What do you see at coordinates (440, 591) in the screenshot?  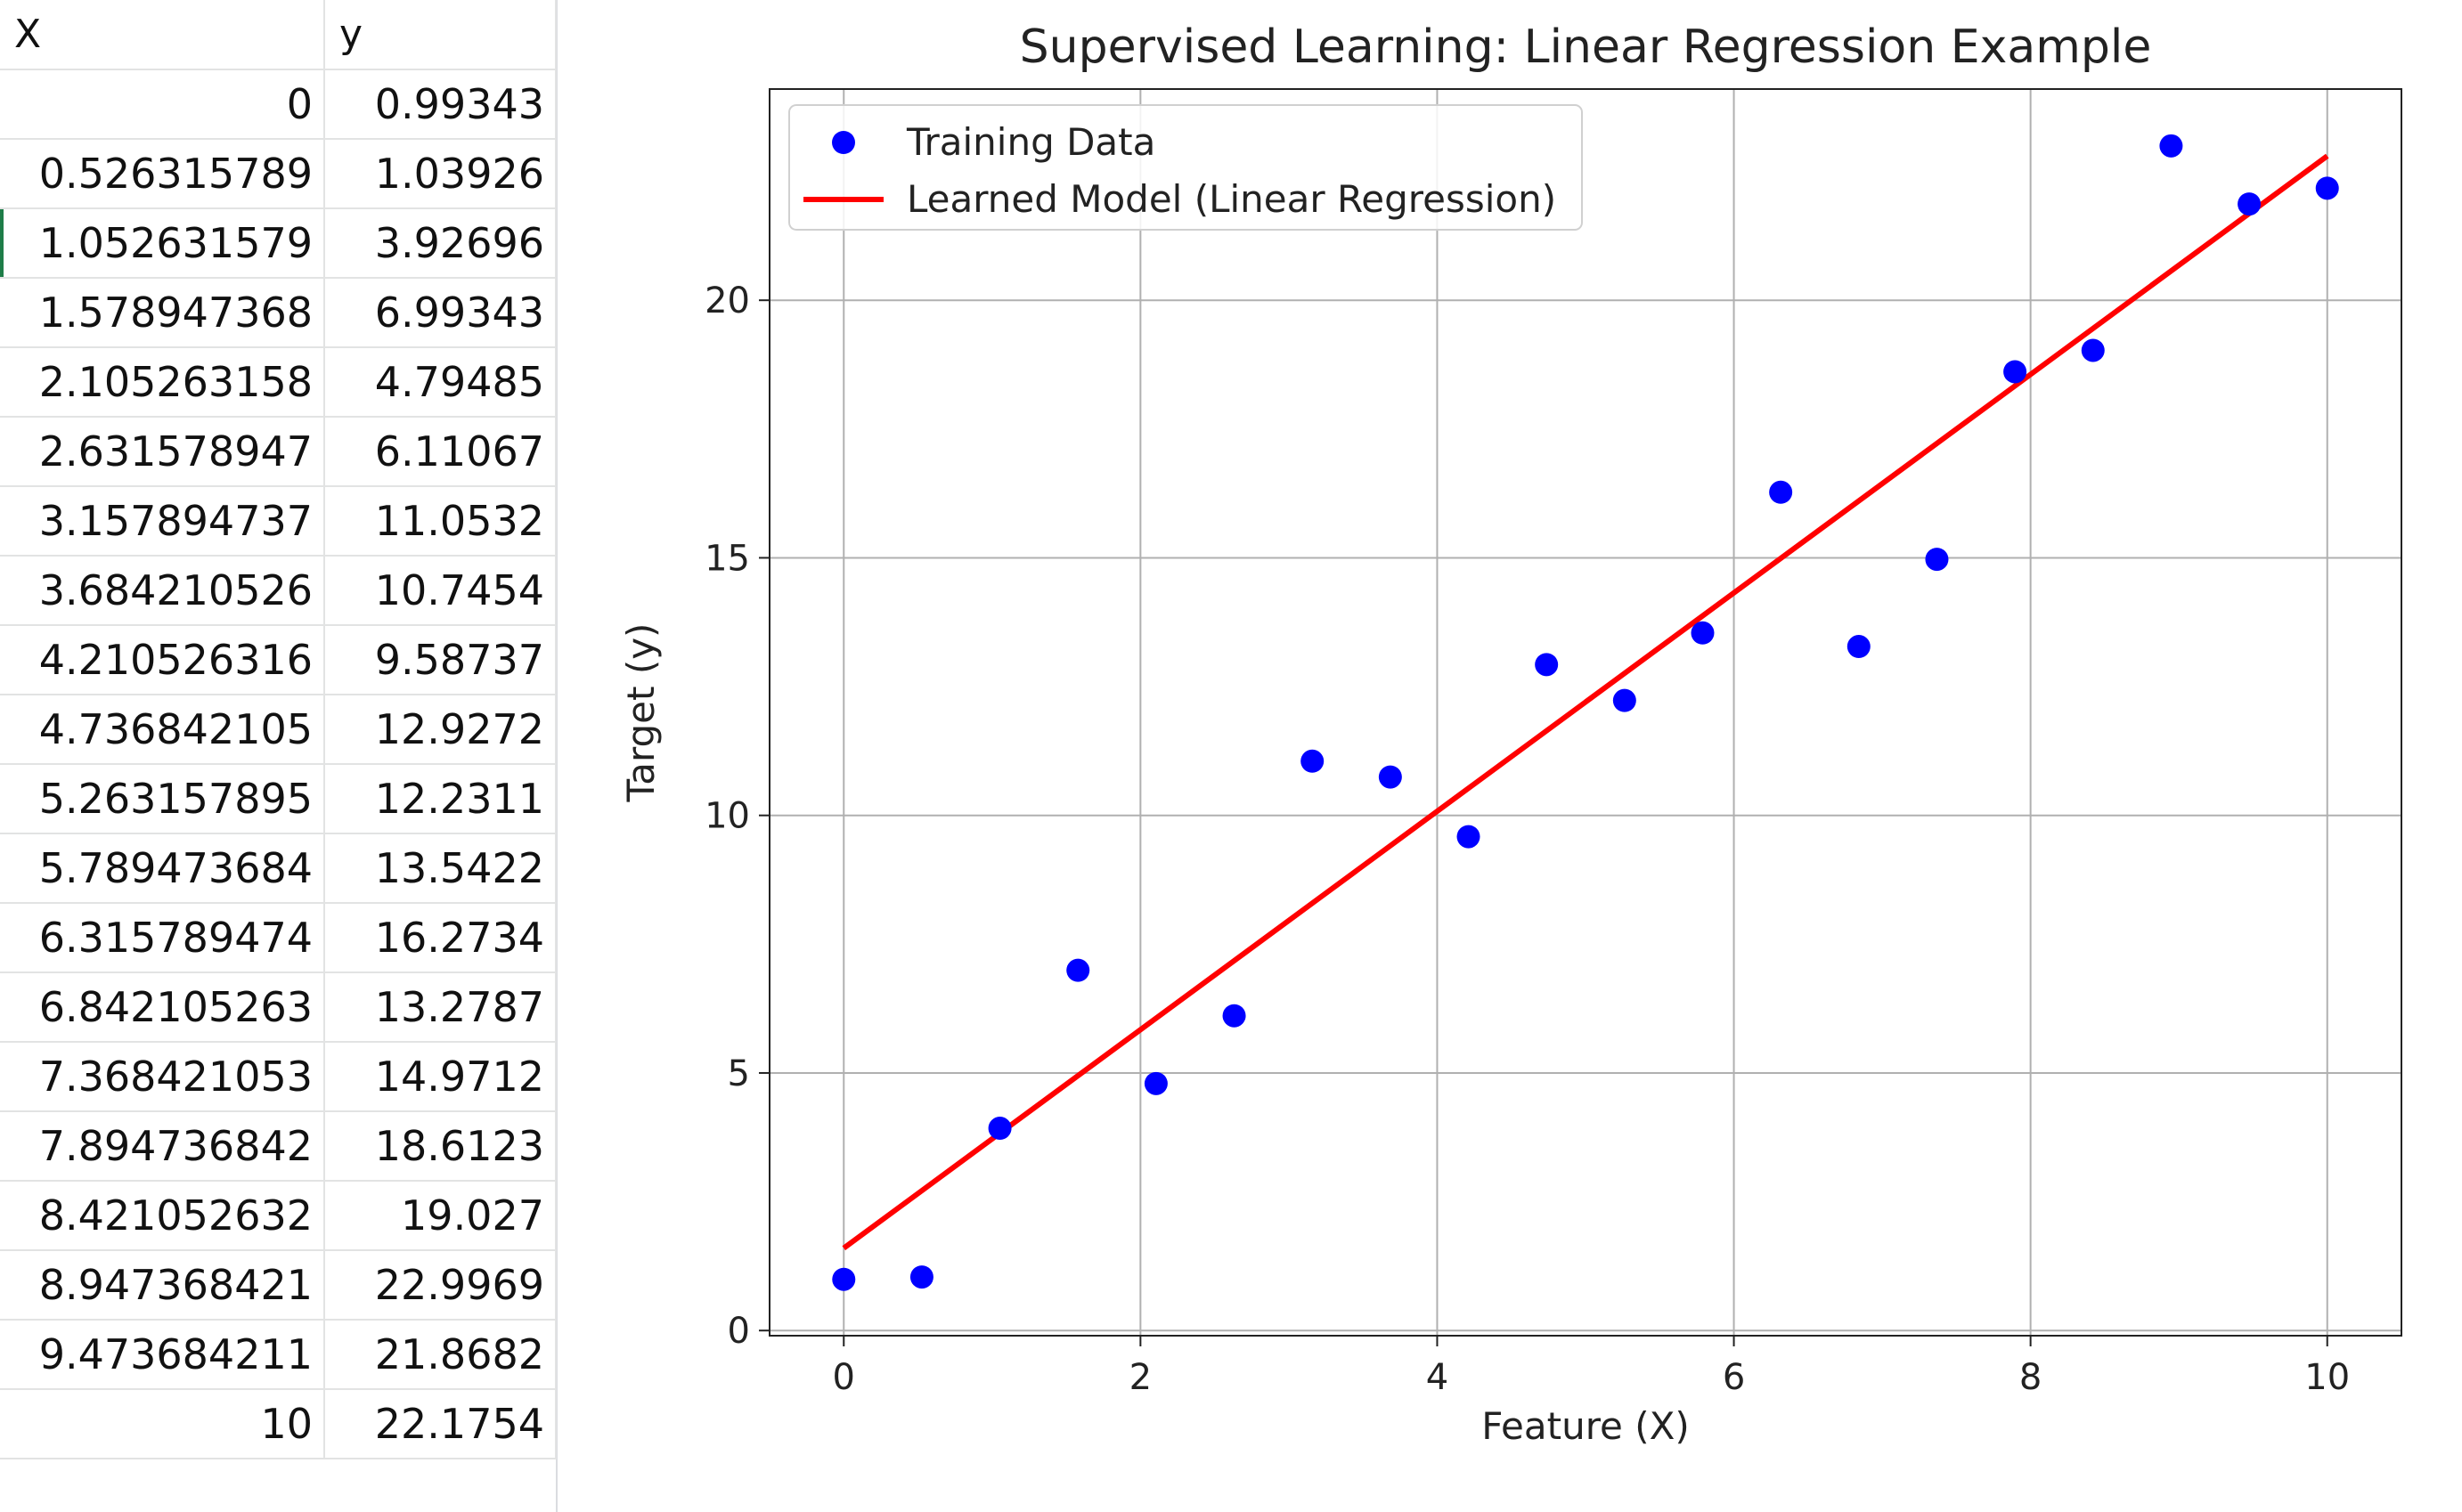 I see `cell-y: 10.7454` at bounding box center [440, 591].